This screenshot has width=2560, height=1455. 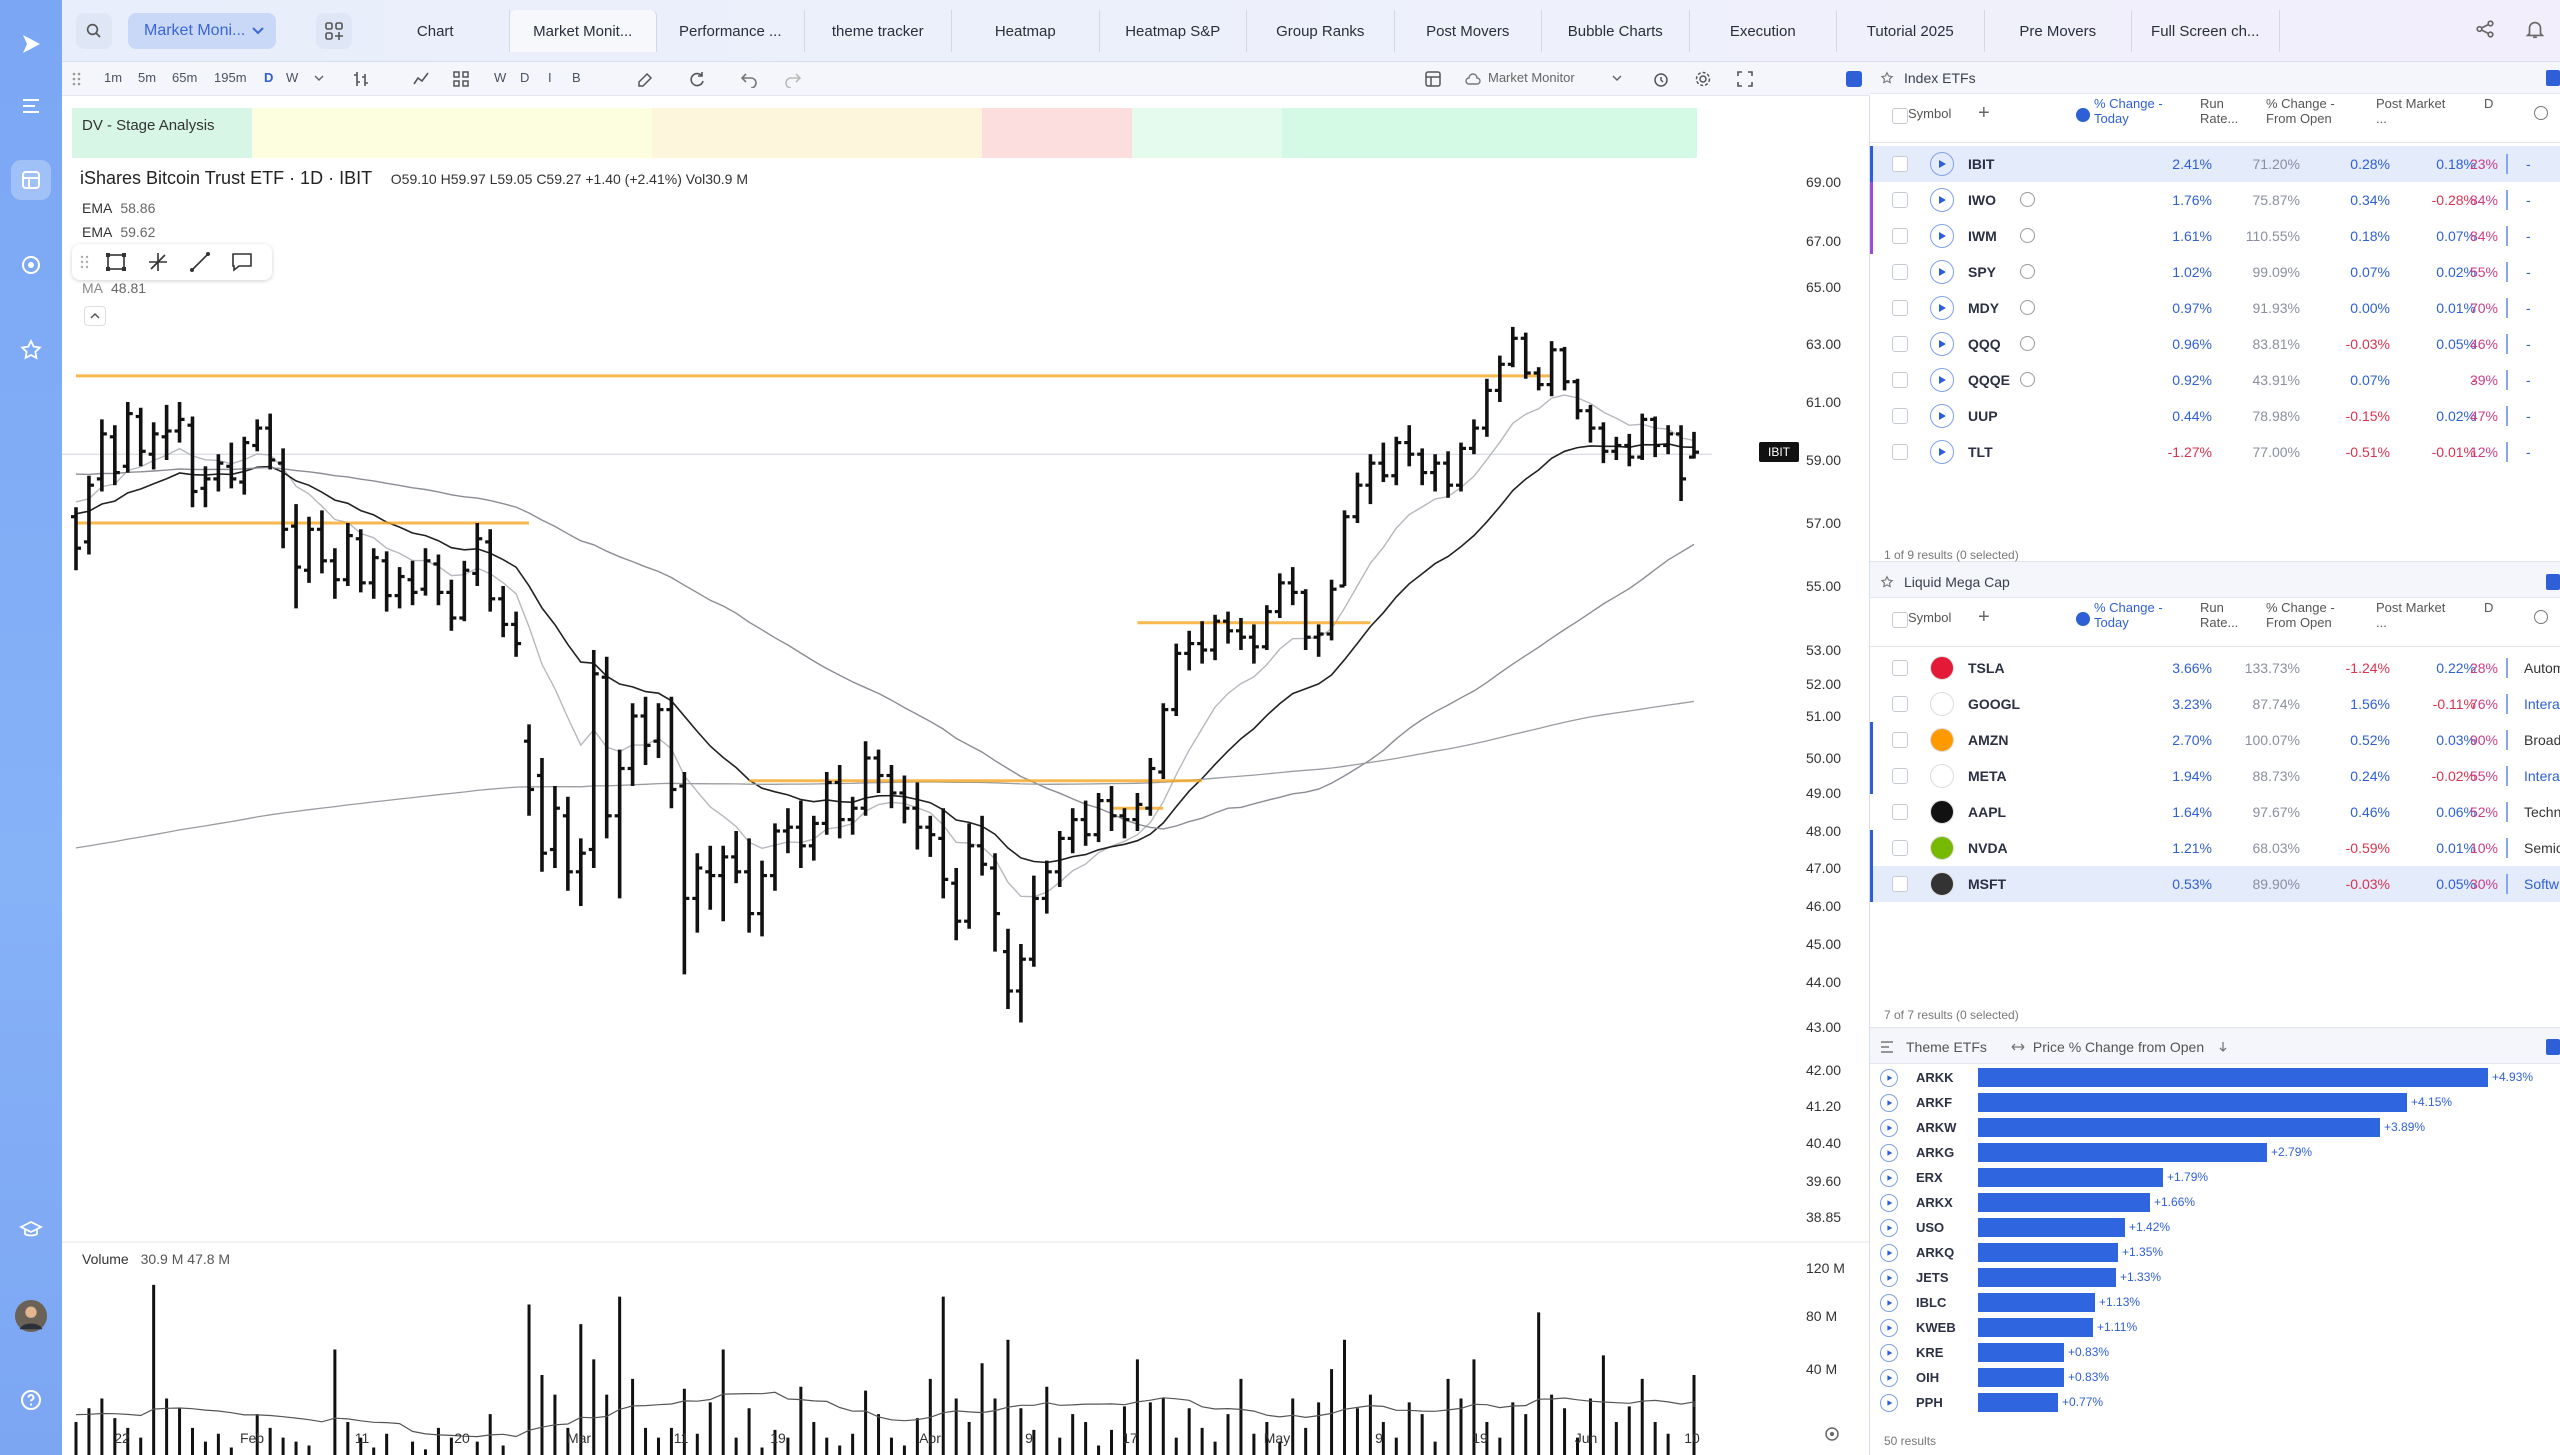 What do you see at coordinates (1433, 79) in the screenshot?
I see `panel-layout-icon` at bounding box center [1433, 79].